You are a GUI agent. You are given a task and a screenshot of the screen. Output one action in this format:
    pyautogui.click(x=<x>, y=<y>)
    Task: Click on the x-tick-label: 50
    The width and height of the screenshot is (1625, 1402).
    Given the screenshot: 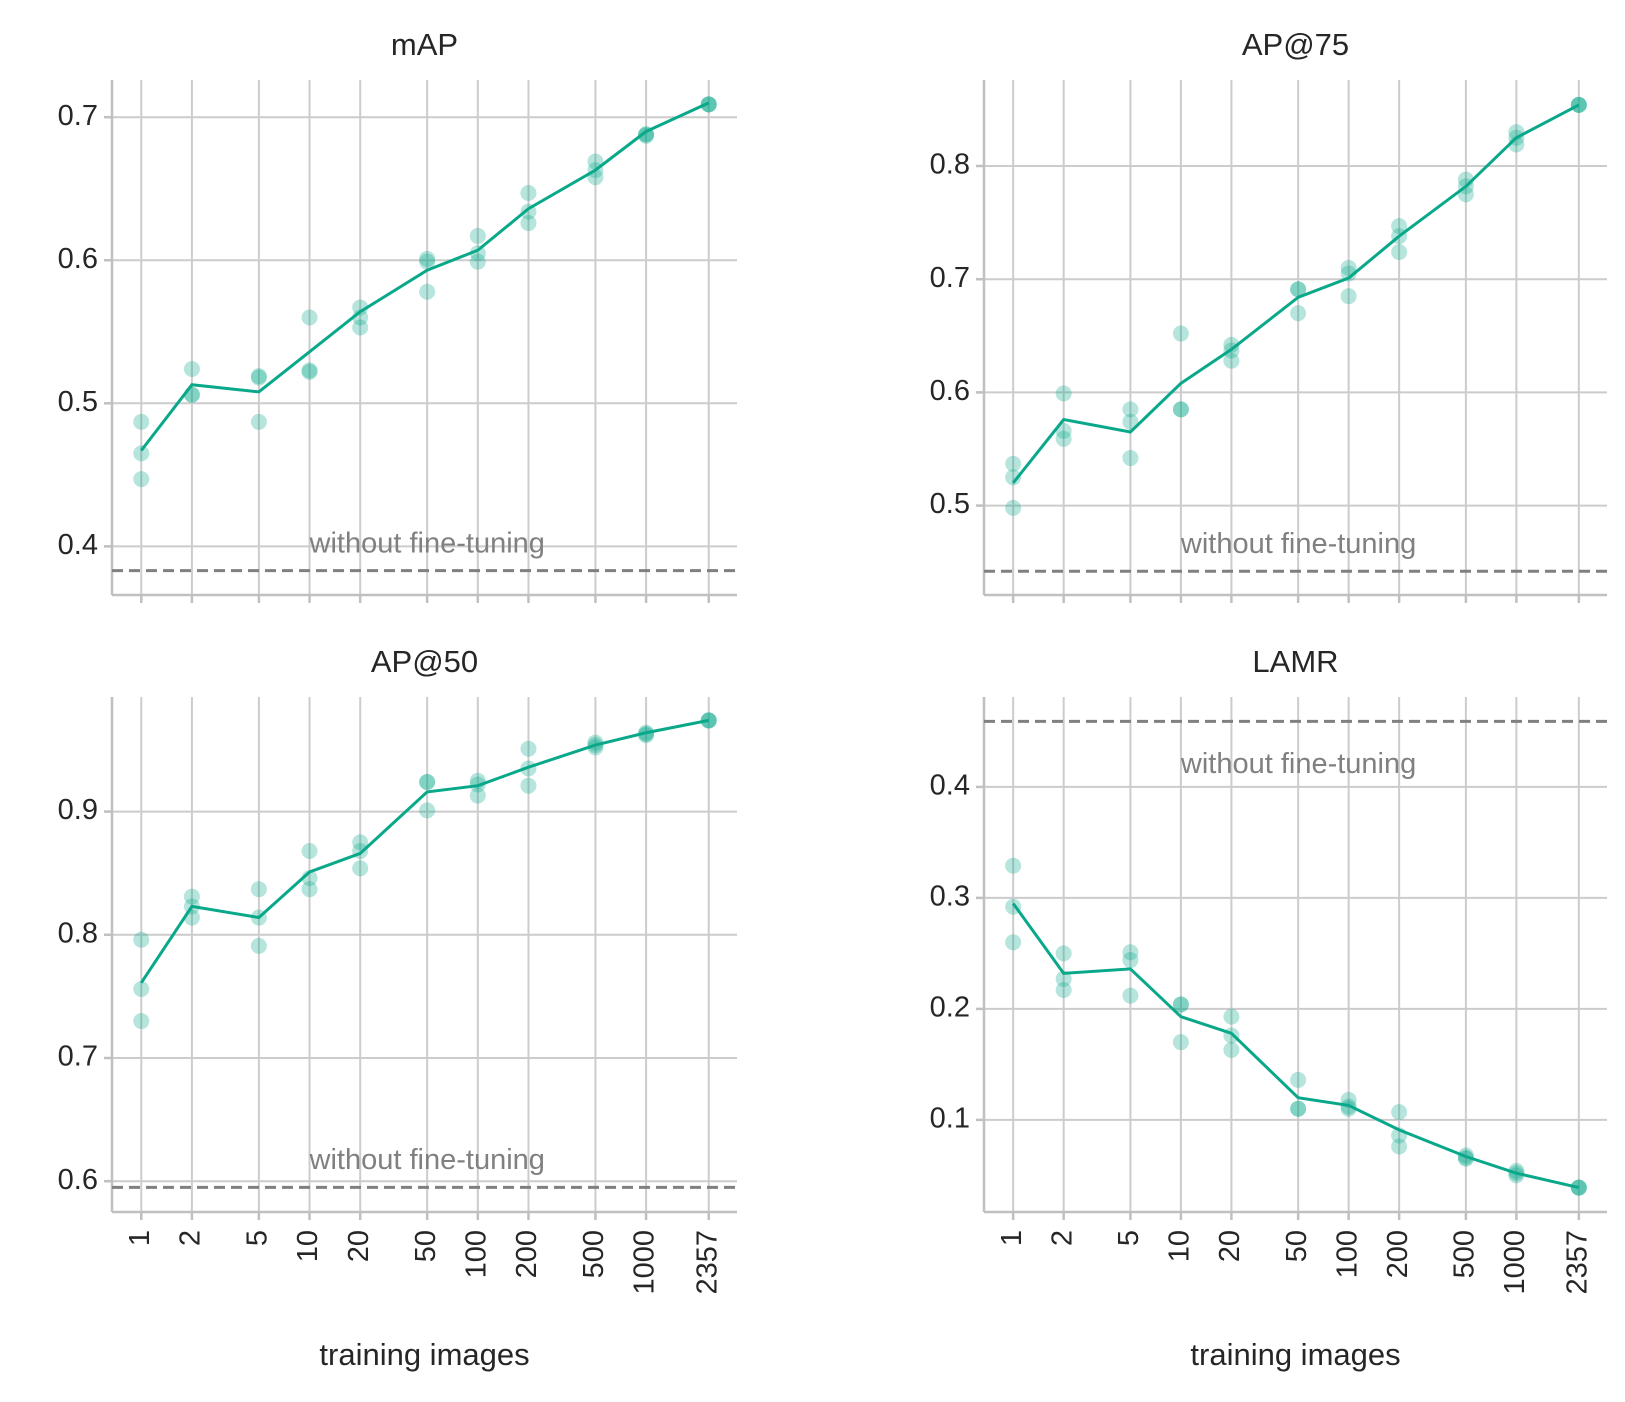 What is the action you would take?
    pyautogui.click(x=1297, y=1246)
    